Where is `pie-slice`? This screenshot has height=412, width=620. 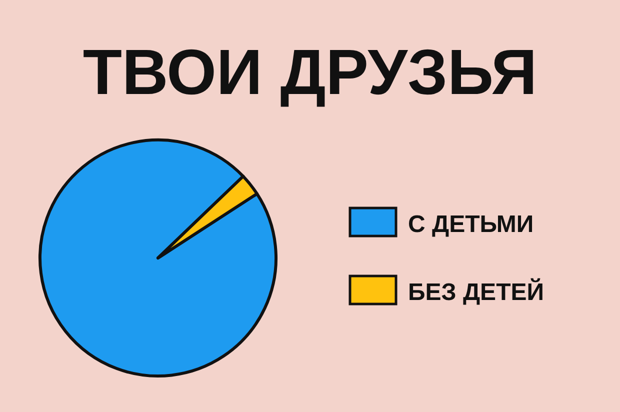
pie-slice is located at coordinates (207, 217).